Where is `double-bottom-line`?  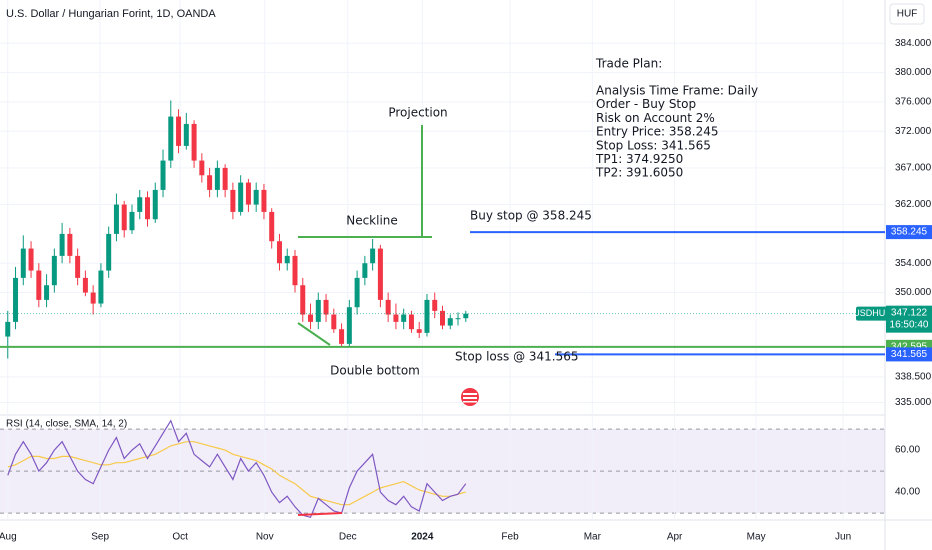
double-bottom-line is located at coordinates (314, 334).